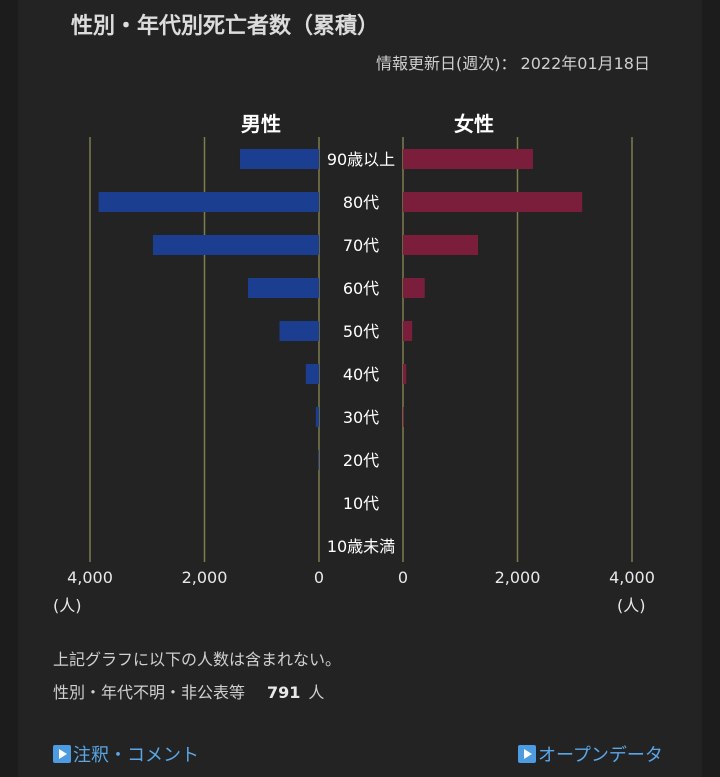 Image resolution: width=720 pixels, height=777 pixels. What do you see at coordinates (361, 159) in the screenshot?
I see `category-label-0: 90歳以上` at bounding box center [361, 159].